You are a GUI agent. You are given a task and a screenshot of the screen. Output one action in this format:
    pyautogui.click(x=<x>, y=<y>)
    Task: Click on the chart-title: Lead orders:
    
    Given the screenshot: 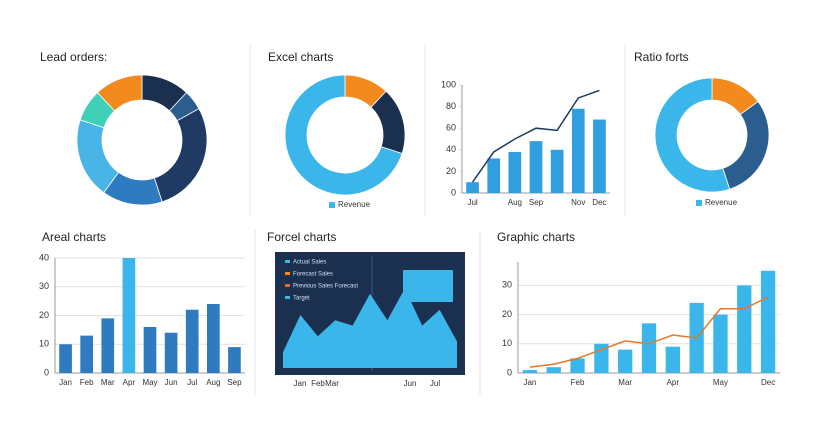 What is the action you would take?
    pyautogui.click(x=73, y=57)
    